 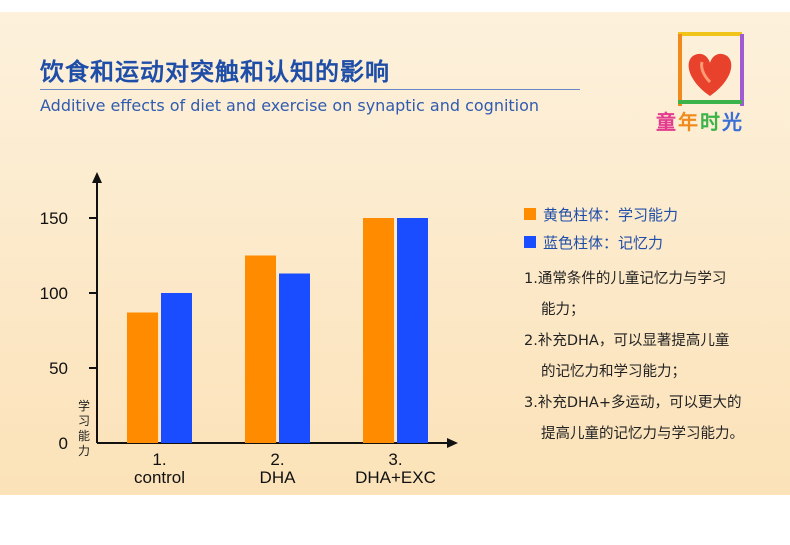 I want to click on note-text: 3.补充DHA+多运动，可以更大的, so click(x=633, y=403).